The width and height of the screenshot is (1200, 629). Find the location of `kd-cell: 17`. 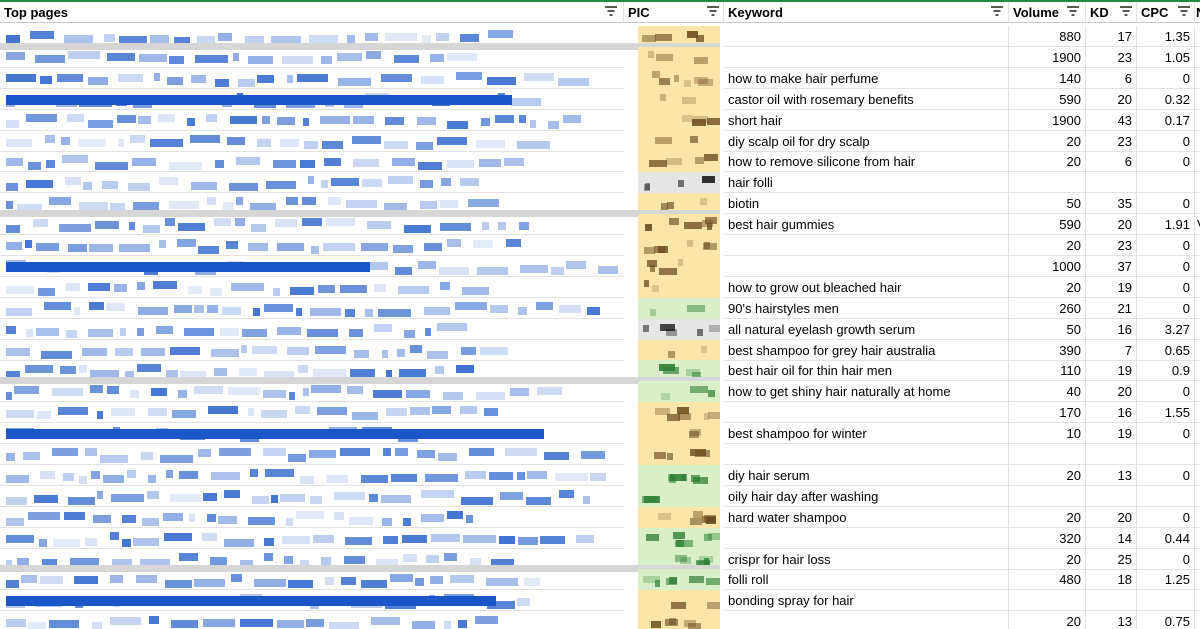

kd-cell: 17 is located at coordinates (1111, 36).